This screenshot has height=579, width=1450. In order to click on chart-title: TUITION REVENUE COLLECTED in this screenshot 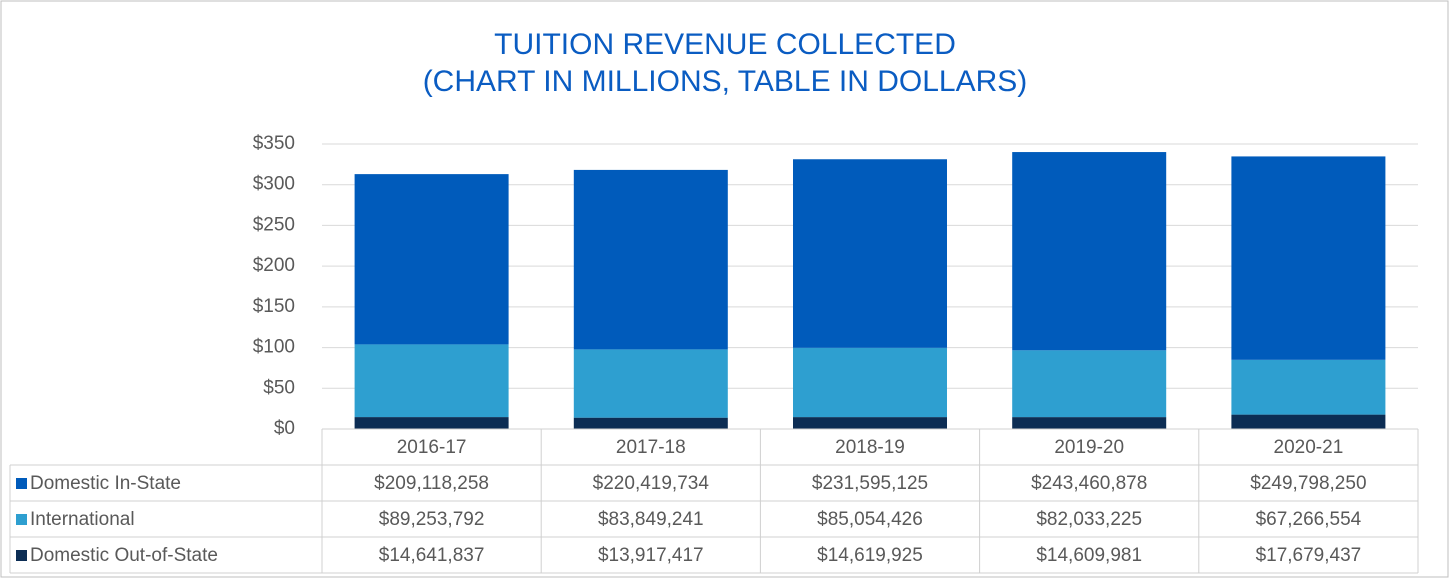, I will do `click(725, 44)`.